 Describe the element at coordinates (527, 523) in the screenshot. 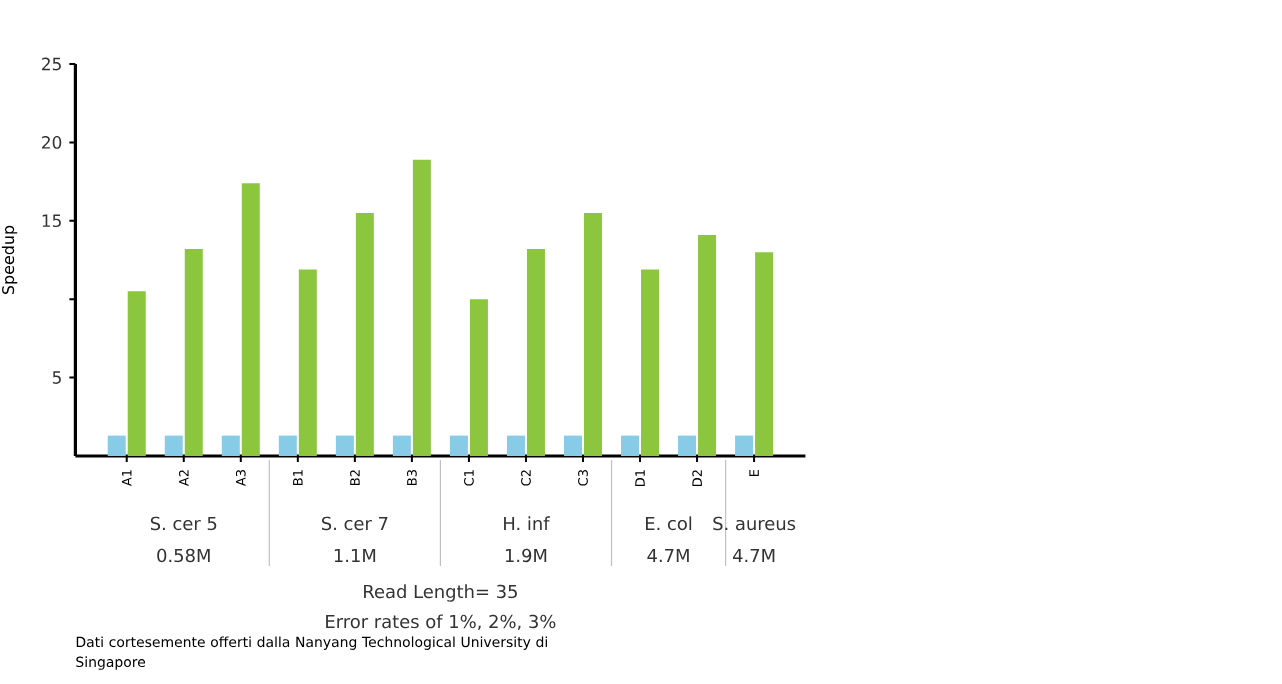

I see `text: H. inf` at that location.